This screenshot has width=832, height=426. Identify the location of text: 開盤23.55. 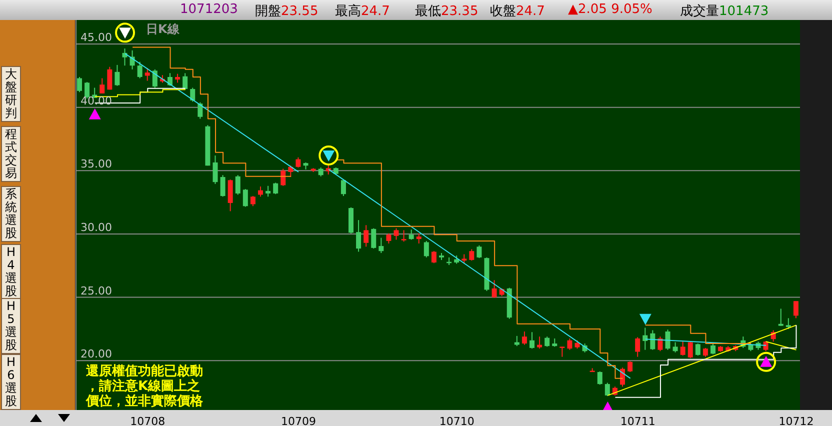
(286, 11).